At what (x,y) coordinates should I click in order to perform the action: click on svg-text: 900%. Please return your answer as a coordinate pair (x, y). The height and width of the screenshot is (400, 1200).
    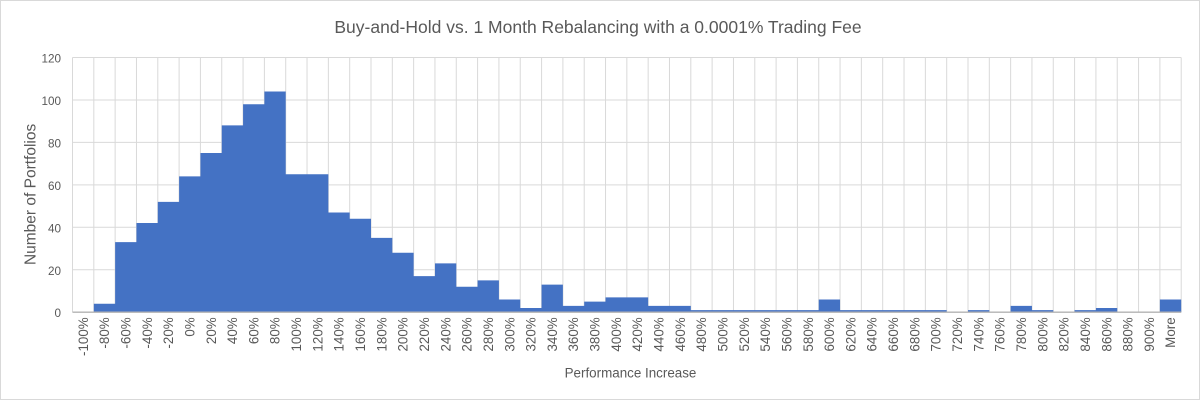
    Looking at the image, I should click on (1149, 334).